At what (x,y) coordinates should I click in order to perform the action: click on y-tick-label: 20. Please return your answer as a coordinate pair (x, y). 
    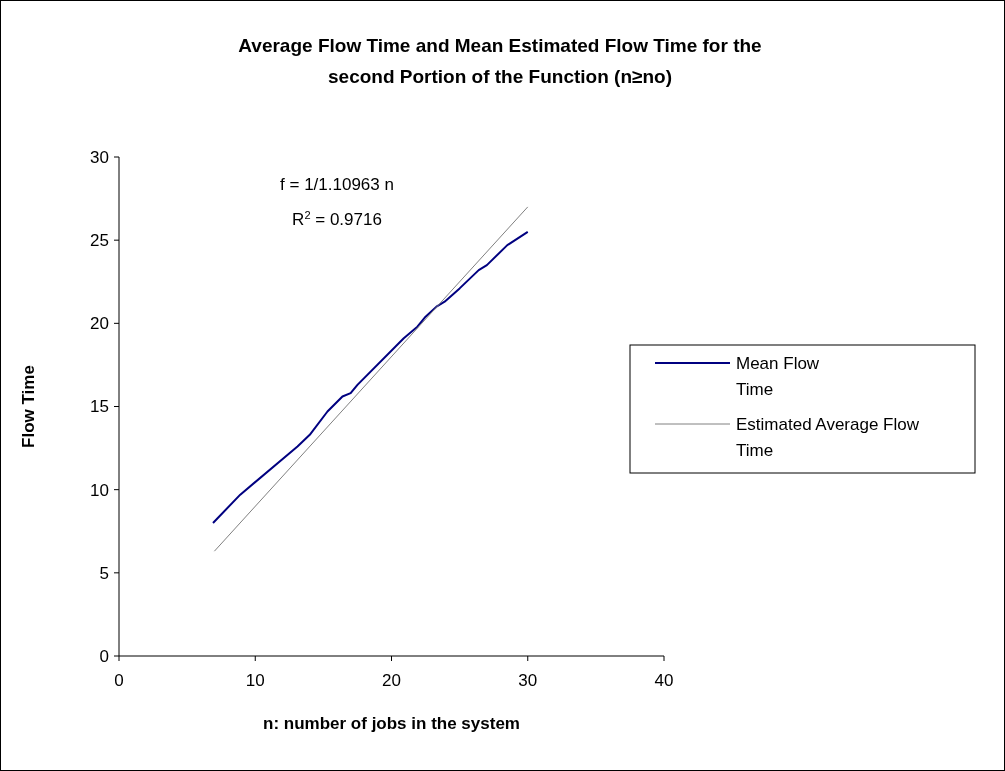
    Looking at the image, I should click on (99, 324).